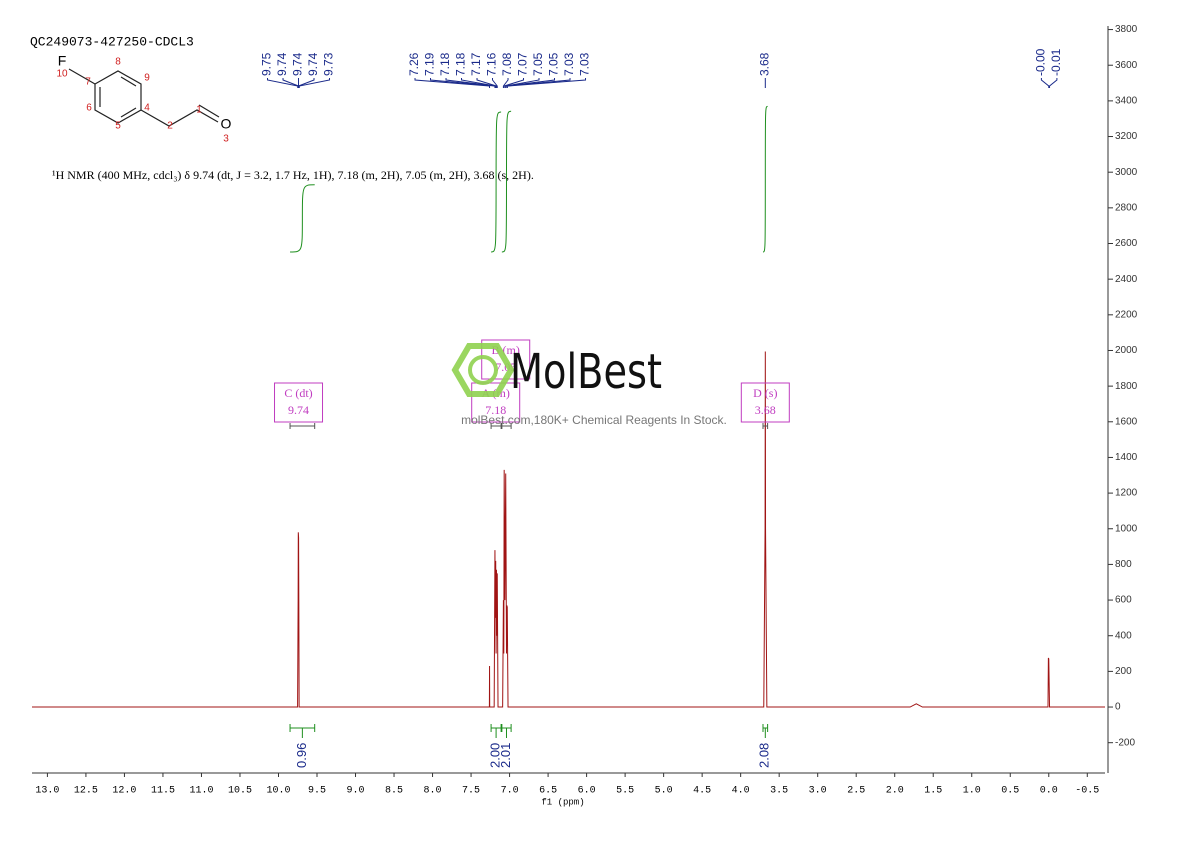 Image resolution: width=1190 pixels, height=841 pixels. Describe the element at coordinates (1126, 172) in the screenshot. I see `y-tick-label: 3000` at that location.